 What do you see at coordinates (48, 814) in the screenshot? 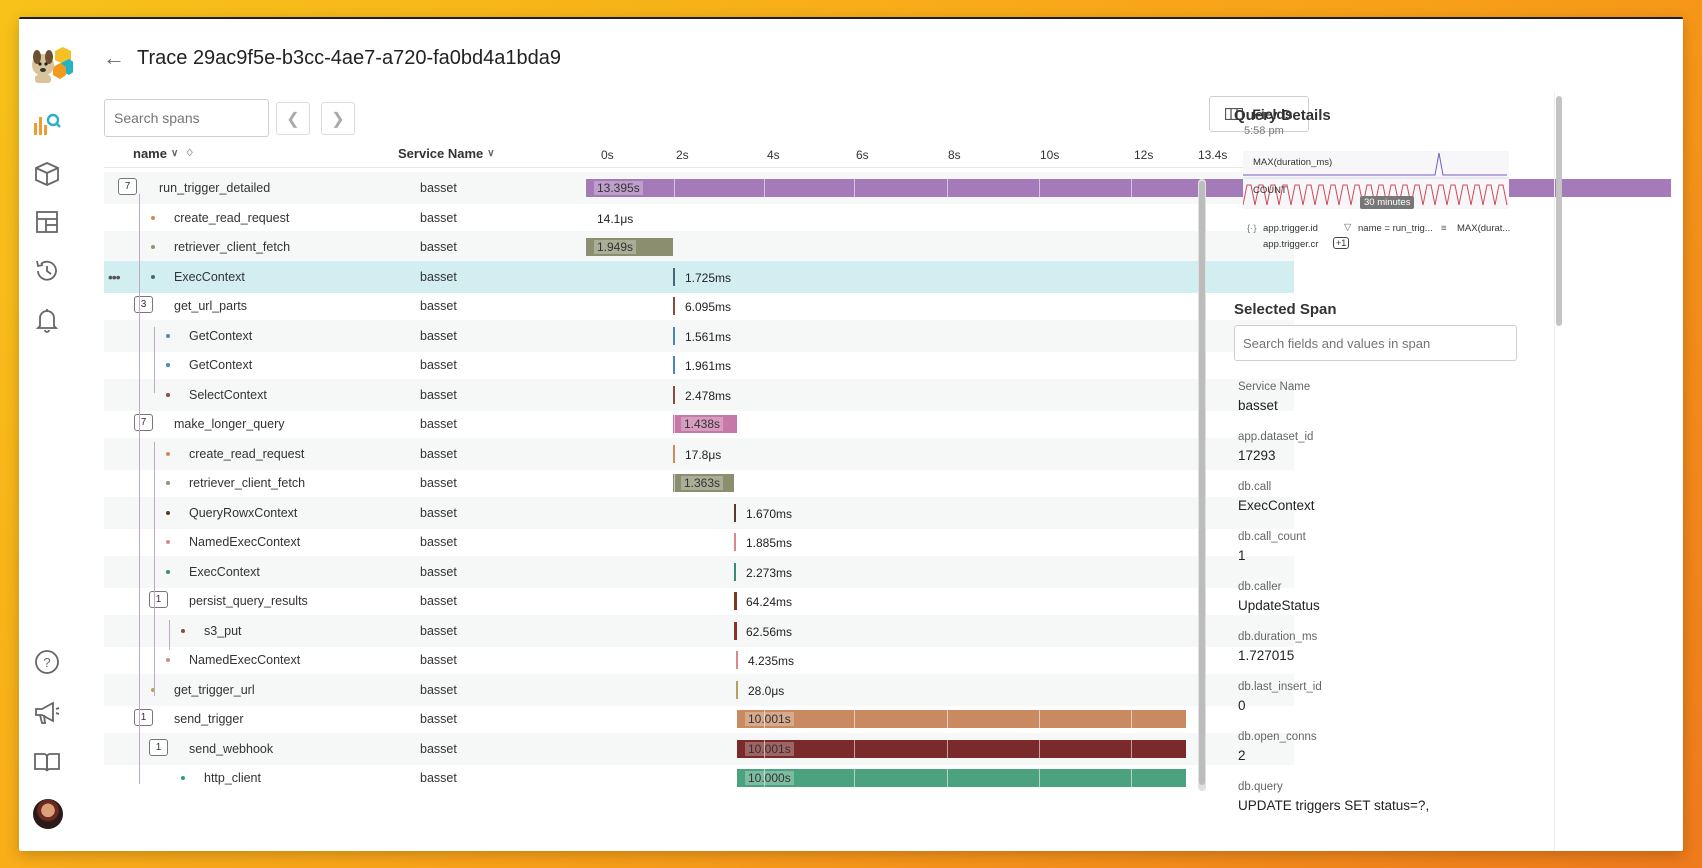
I see `user-avatar` at bounding box center [48, 814].